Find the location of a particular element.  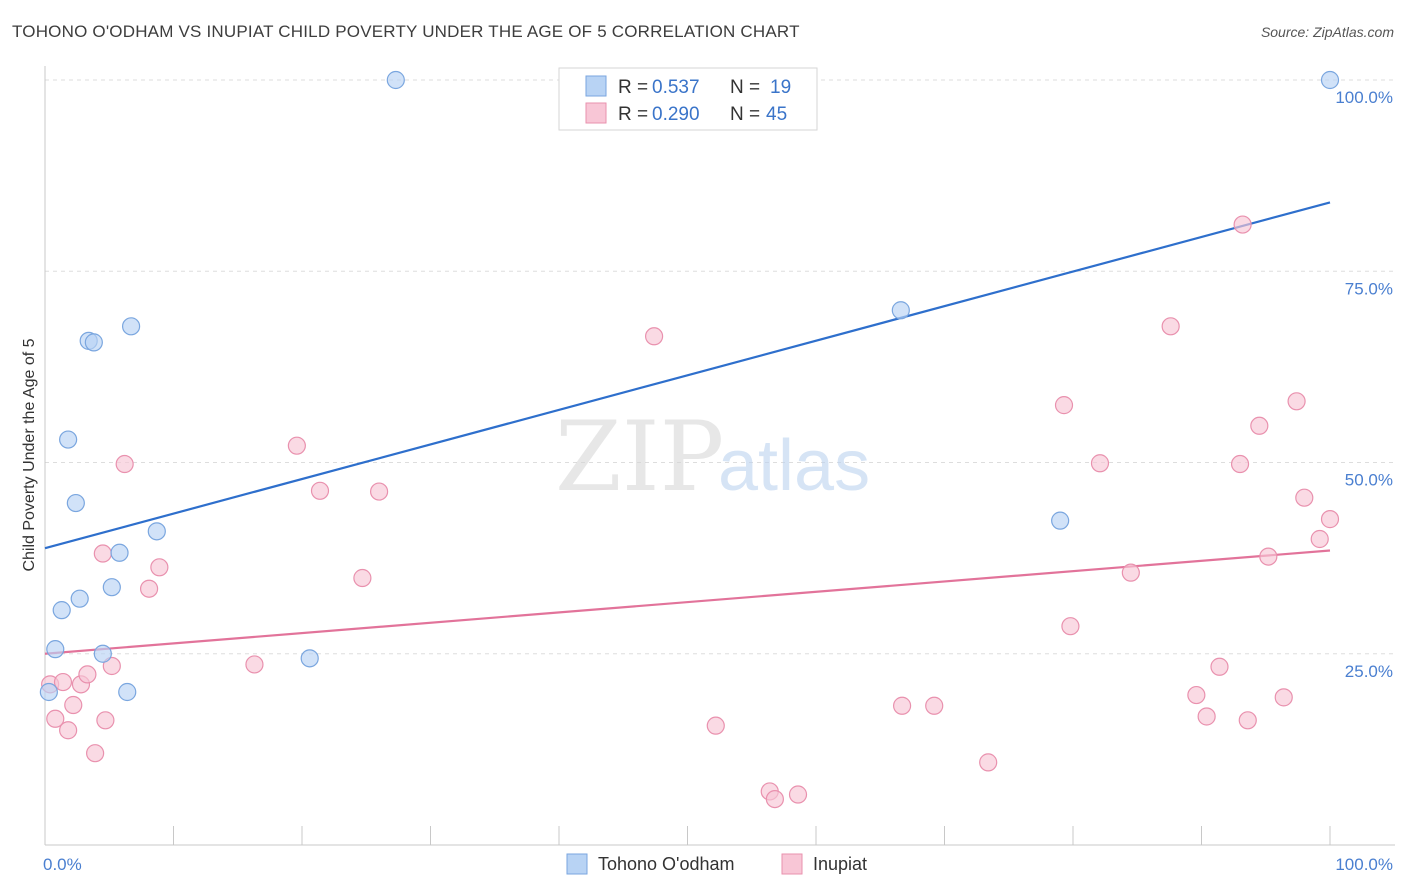

y-tick-label: 75.0% is located at coordinates (1369, 288).